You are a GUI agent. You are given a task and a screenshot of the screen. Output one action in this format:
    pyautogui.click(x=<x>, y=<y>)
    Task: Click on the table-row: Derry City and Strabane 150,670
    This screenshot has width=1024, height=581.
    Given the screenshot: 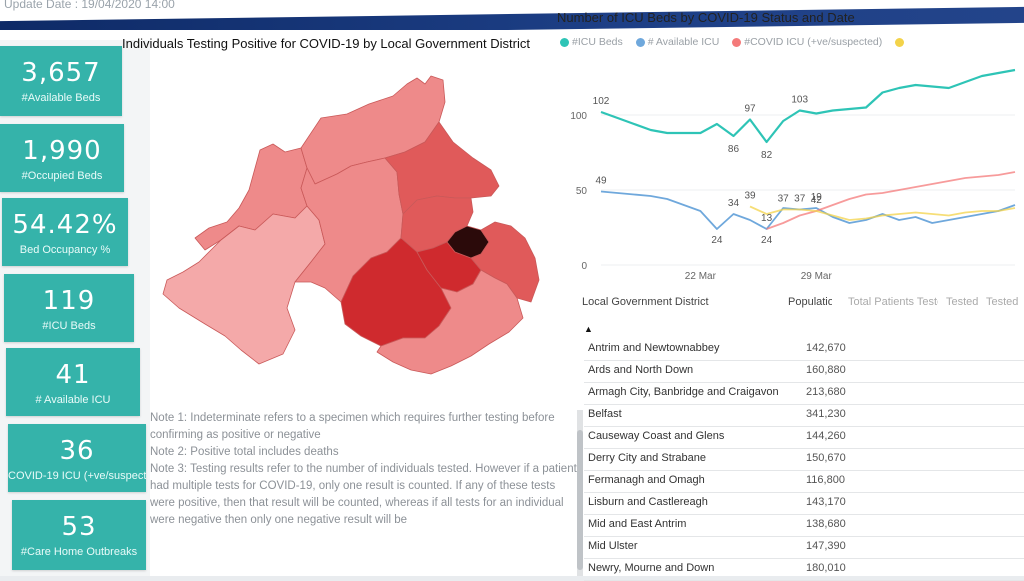 What is the action you would take?
    pyautogui.click(x=804, y=459)
    